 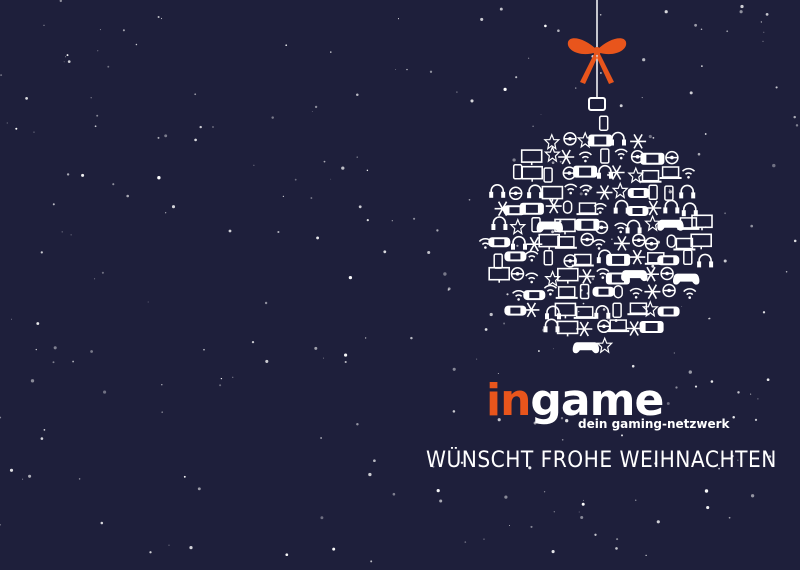 What do you see at coordinates (597, 104) in the screenshot?
I see `ornament-cap` at bounding box center [597, 104].